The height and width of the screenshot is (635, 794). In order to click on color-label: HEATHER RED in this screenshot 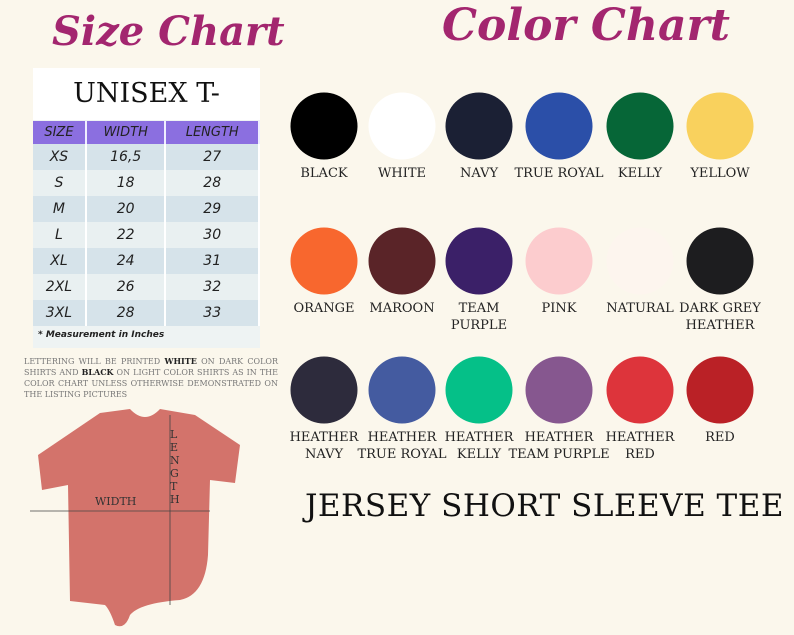, I will do `click(640, 446)`.